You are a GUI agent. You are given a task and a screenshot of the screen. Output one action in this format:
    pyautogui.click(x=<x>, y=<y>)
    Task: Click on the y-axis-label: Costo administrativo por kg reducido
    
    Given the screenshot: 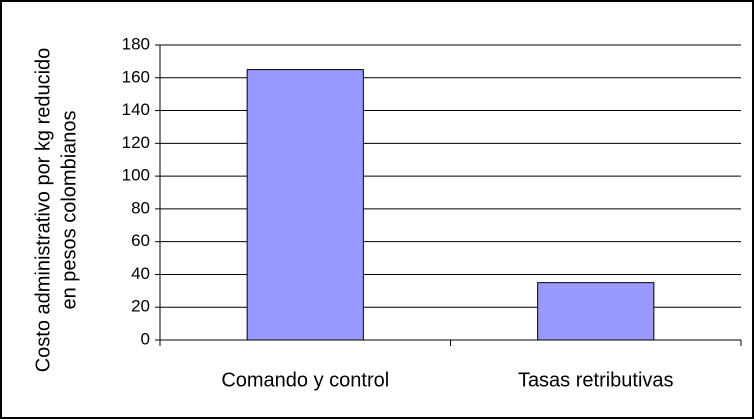 What is the action you would take?
    pyautogui.click(x=43, y=210)
    